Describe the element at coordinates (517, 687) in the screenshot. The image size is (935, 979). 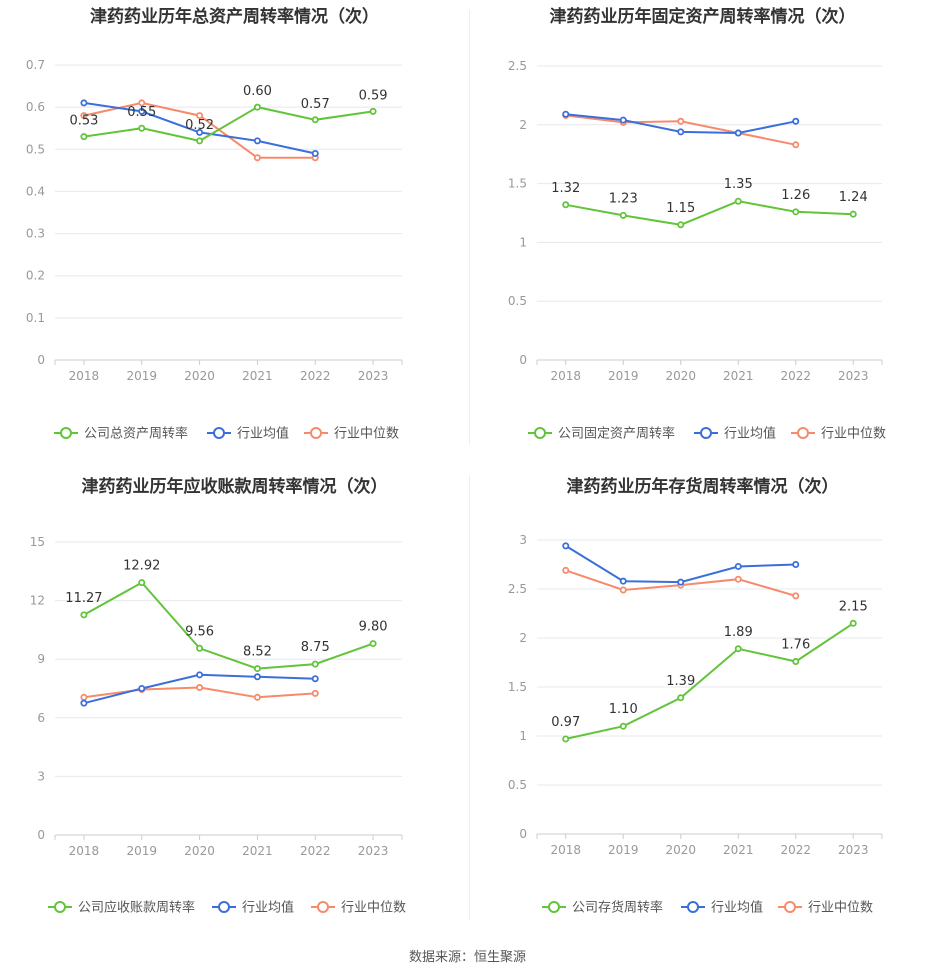
I see `y-tick-label: 1.5` at that location.